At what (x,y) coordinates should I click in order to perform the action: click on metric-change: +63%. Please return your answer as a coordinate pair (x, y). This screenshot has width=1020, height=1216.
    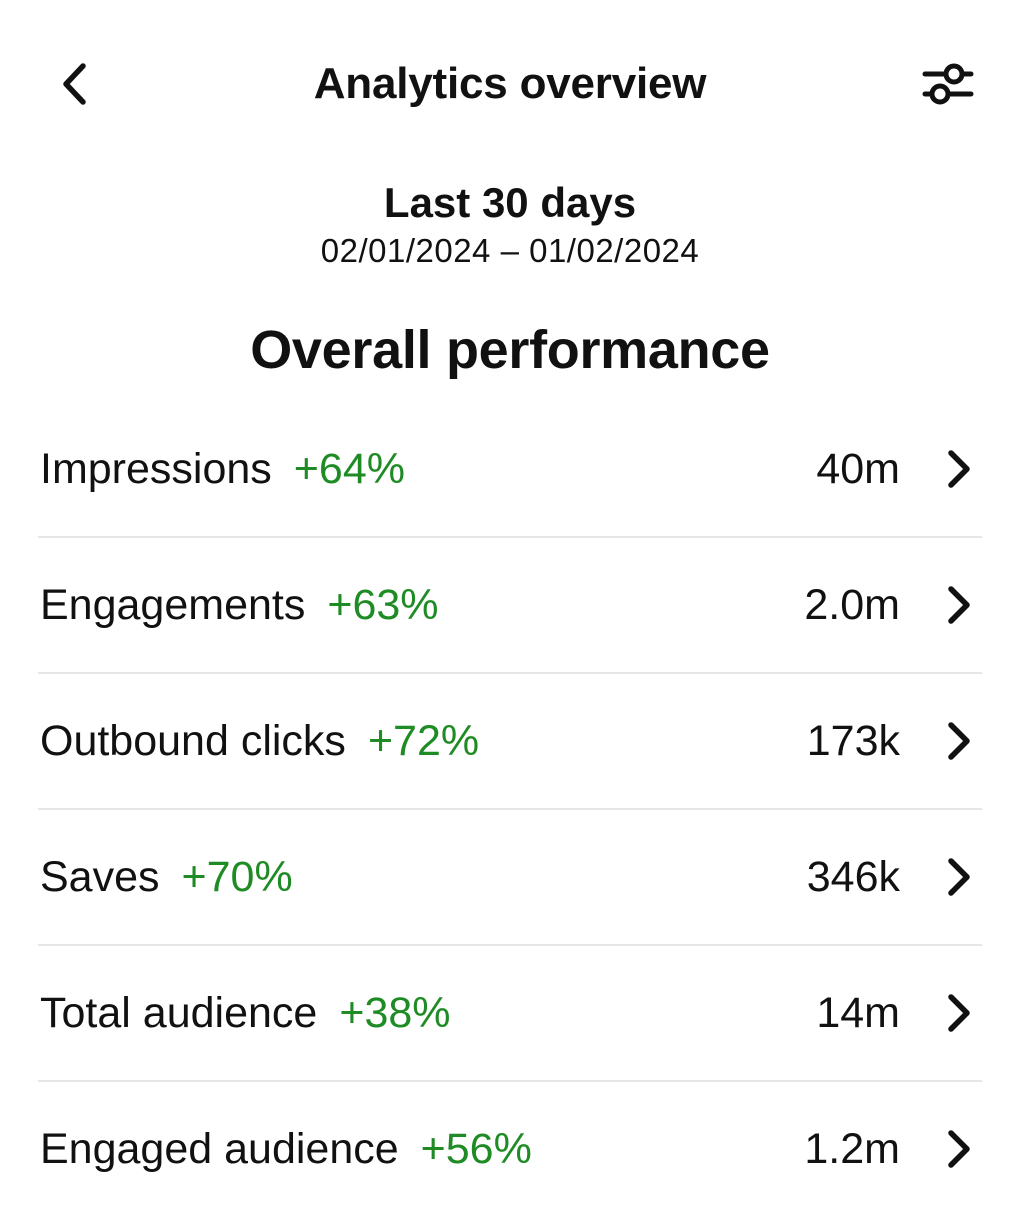
    Looking at the image, I should click on (383, 605).